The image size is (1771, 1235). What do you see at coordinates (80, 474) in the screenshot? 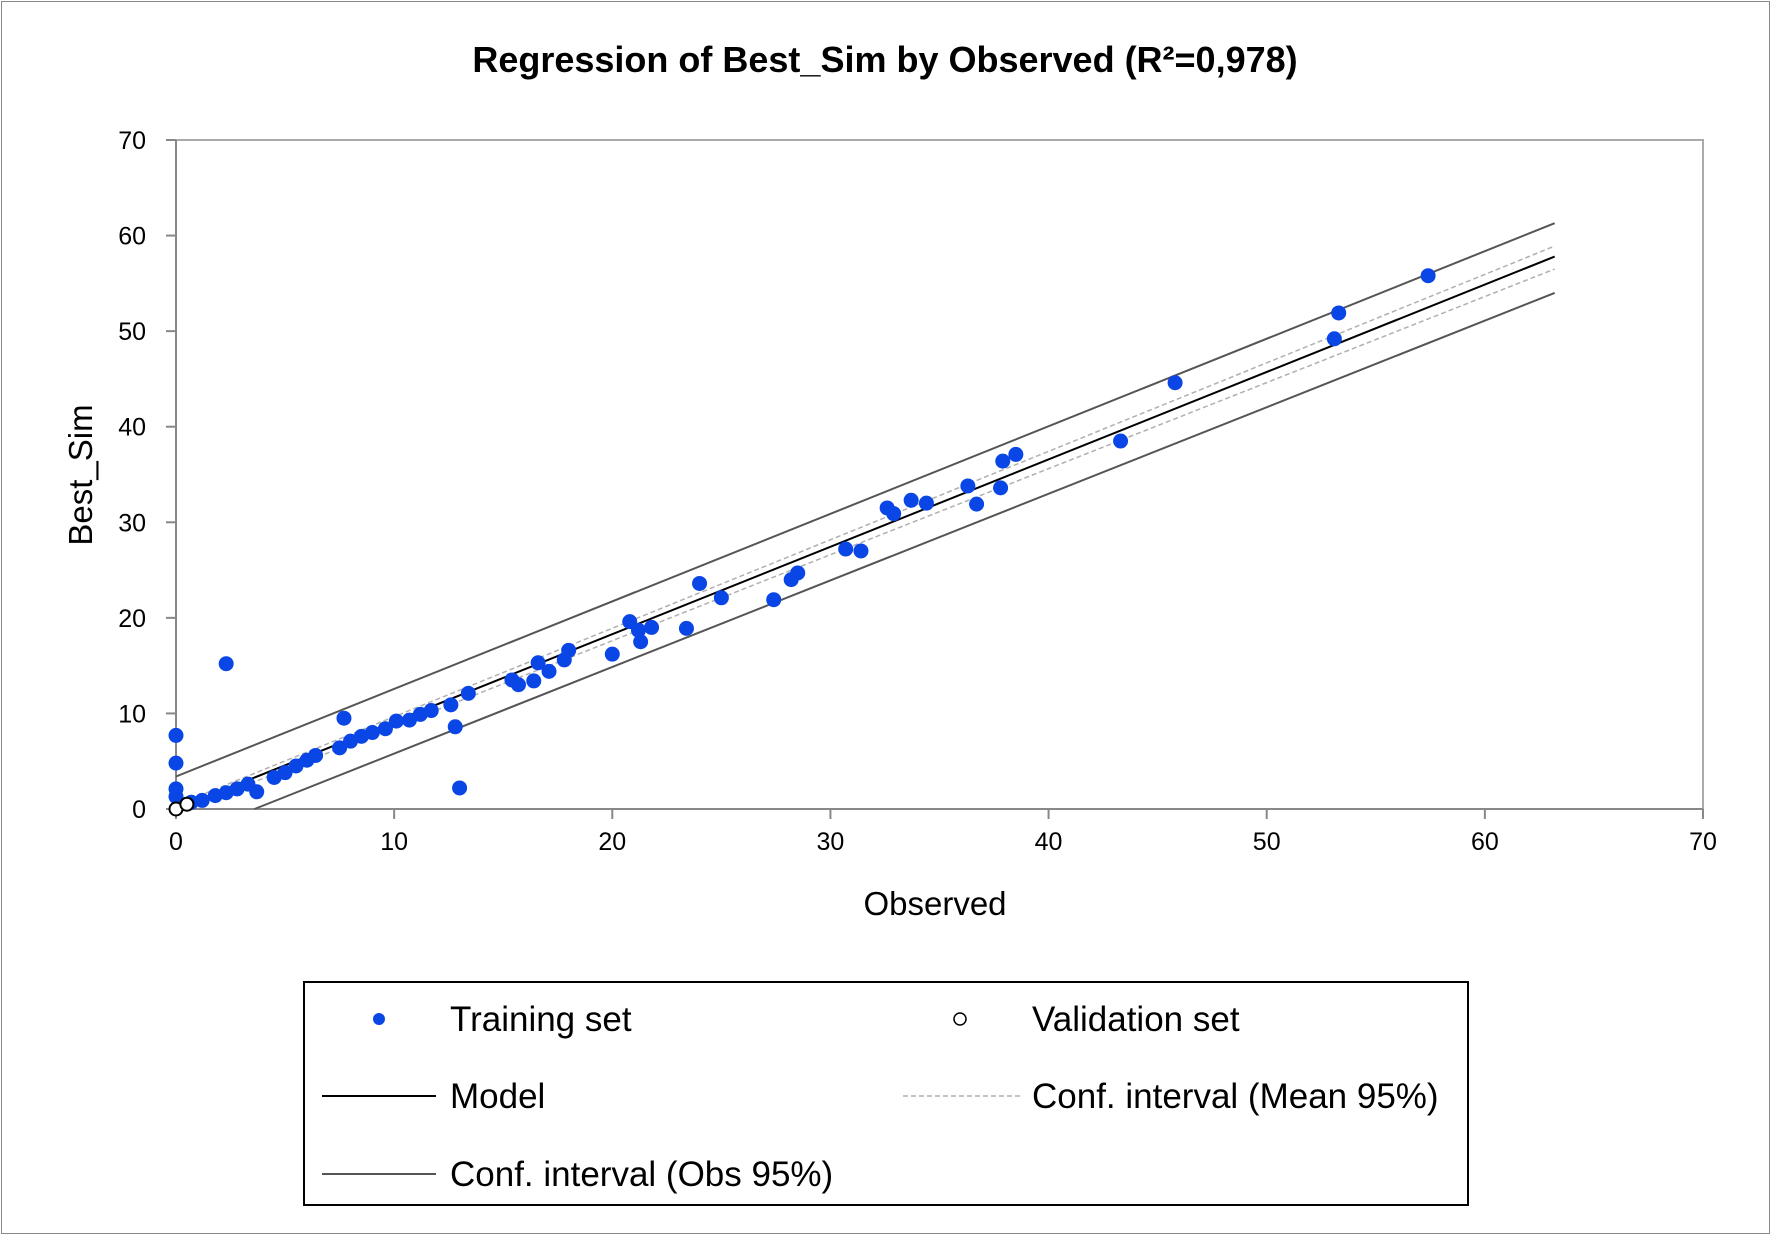
I see `y-axis-label: Best_Sim` at bounding box center [80, 474].